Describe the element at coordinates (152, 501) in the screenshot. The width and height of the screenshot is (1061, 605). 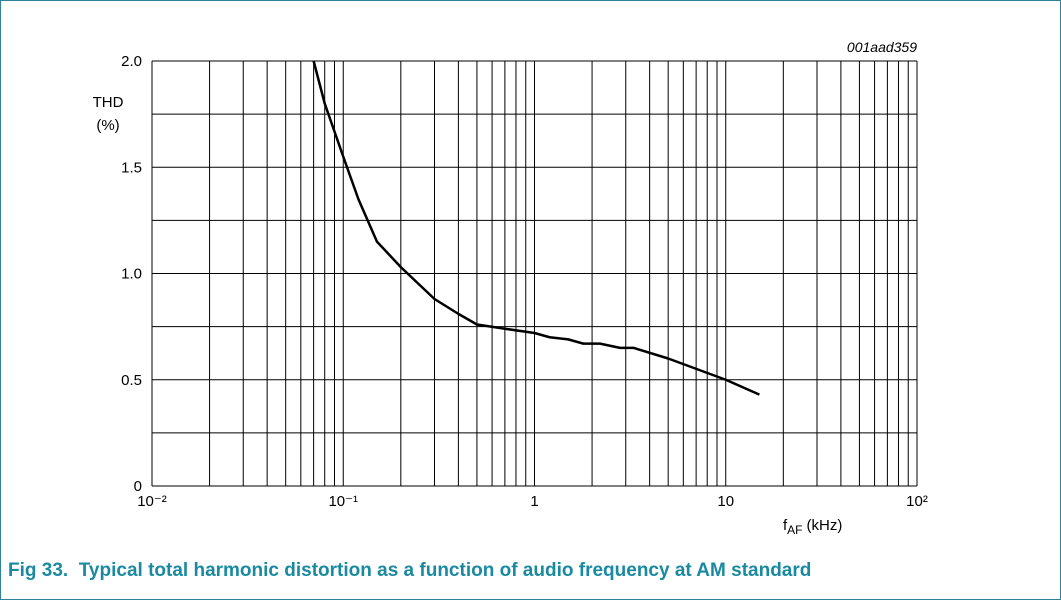
I see `x-tick-label: 10⁻²` at that location.